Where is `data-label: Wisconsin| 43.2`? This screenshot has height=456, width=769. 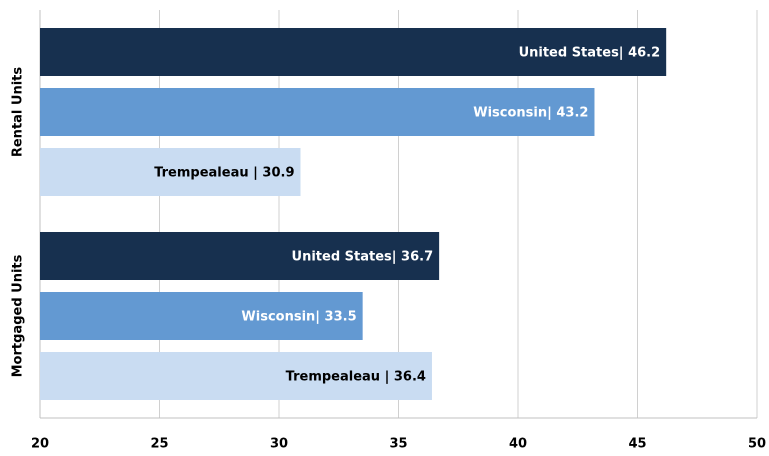 data-label: Wisconsin| 43.2 is located at coordinates (530, 113).